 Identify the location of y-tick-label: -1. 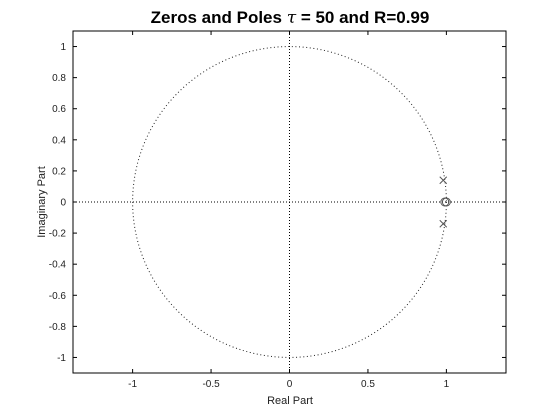
(61, 358).